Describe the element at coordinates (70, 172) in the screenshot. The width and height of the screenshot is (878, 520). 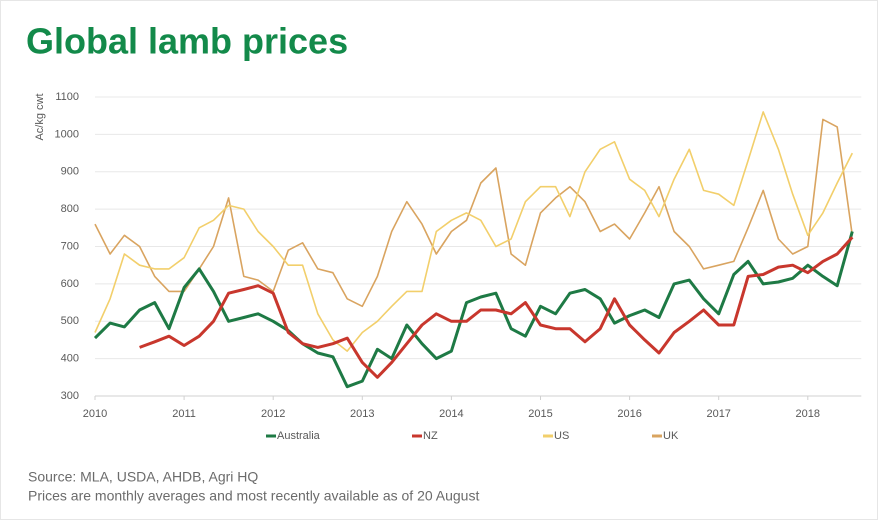
I see `y-tick-label: 900` at that location.